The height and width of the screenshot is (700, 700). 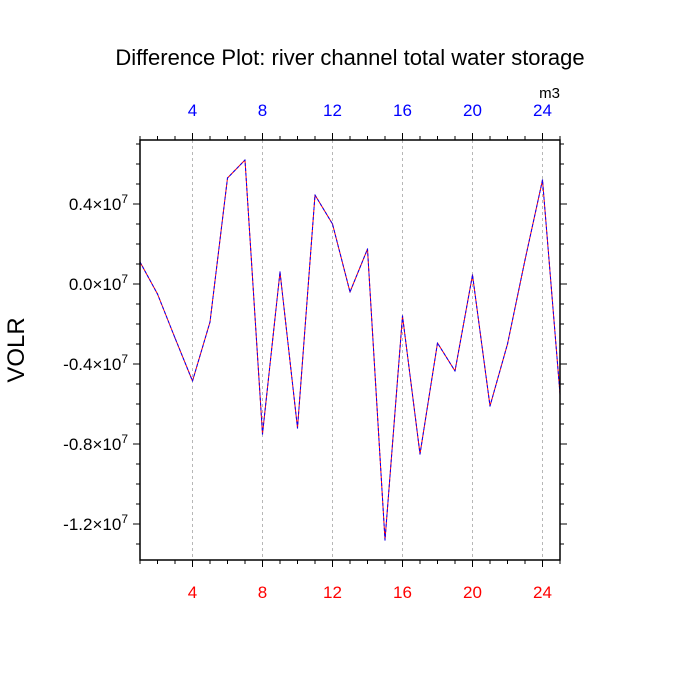 I want to click on x-tick-label-top: 8, so click(x=262, y=110).